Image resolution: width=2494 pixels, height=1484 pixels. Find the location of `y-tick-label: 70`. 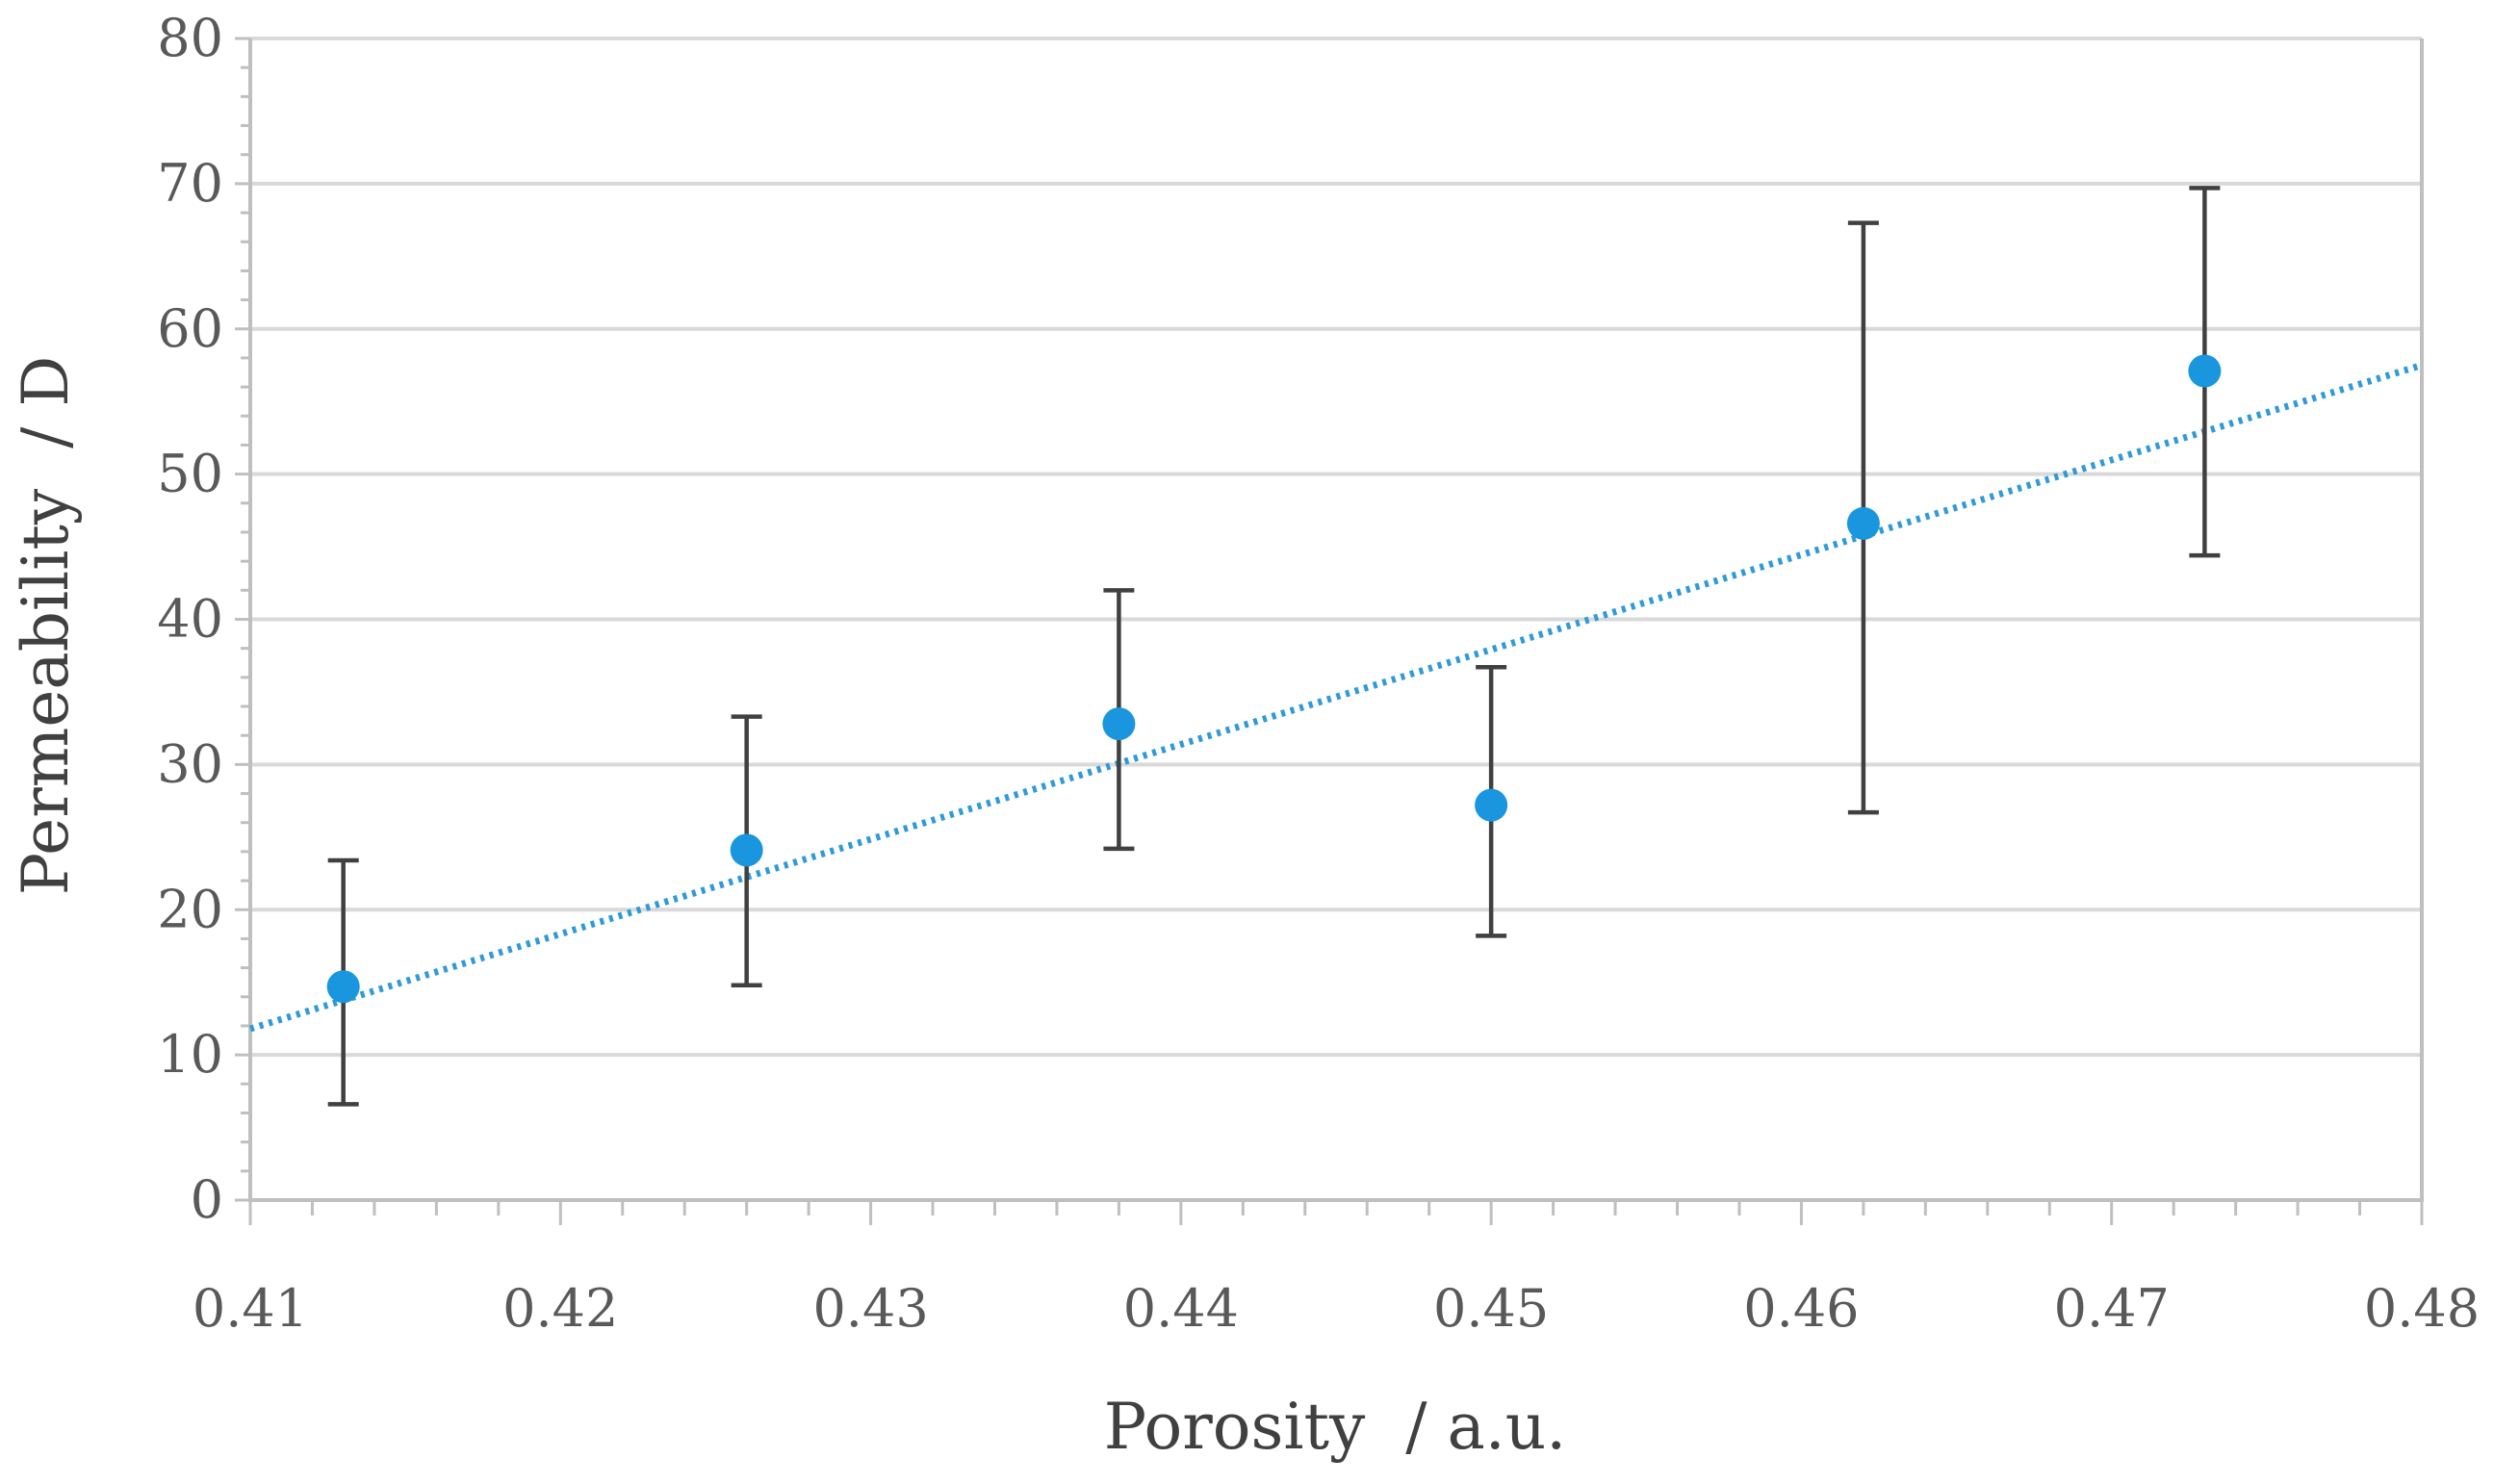

y-tick-label: 70 is located at coordinates (190, 184).